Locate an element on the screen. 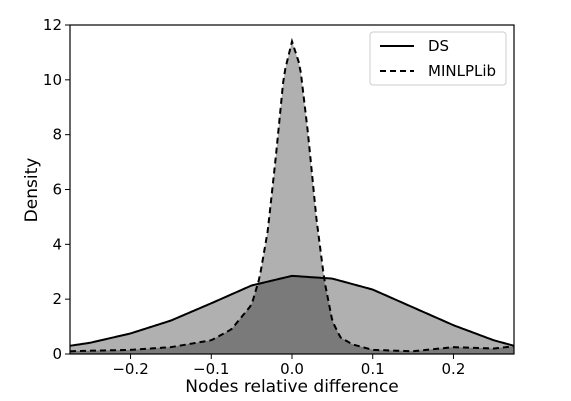  x-axis-label: Nodes relative difference is located at coordinates (292, 387).